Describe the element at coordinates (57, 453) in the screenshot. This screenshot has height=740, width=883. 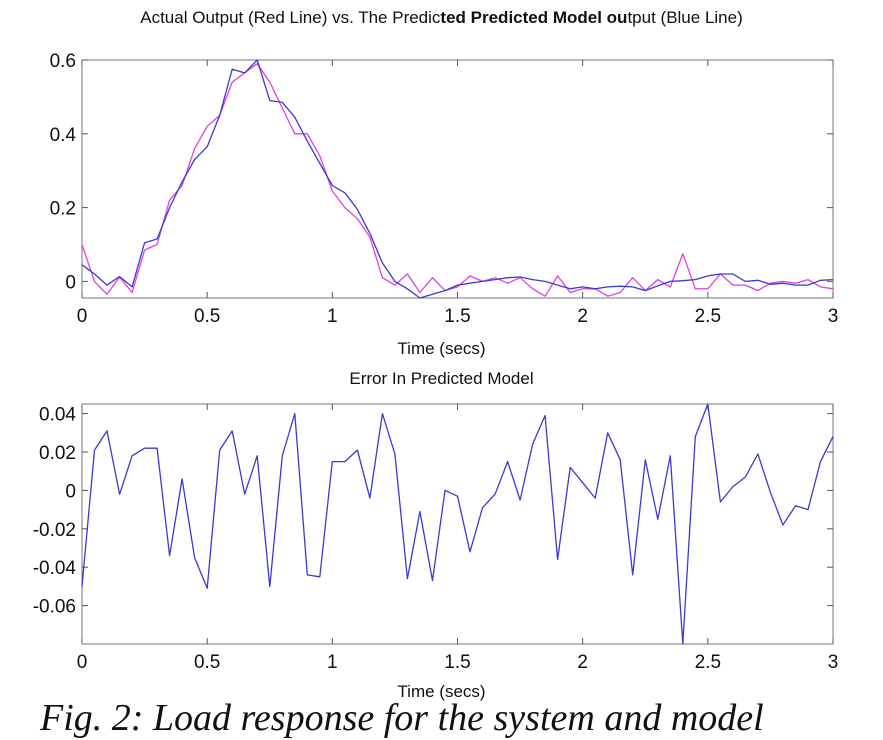
I see `y-tick-label: 0.02` at that location.